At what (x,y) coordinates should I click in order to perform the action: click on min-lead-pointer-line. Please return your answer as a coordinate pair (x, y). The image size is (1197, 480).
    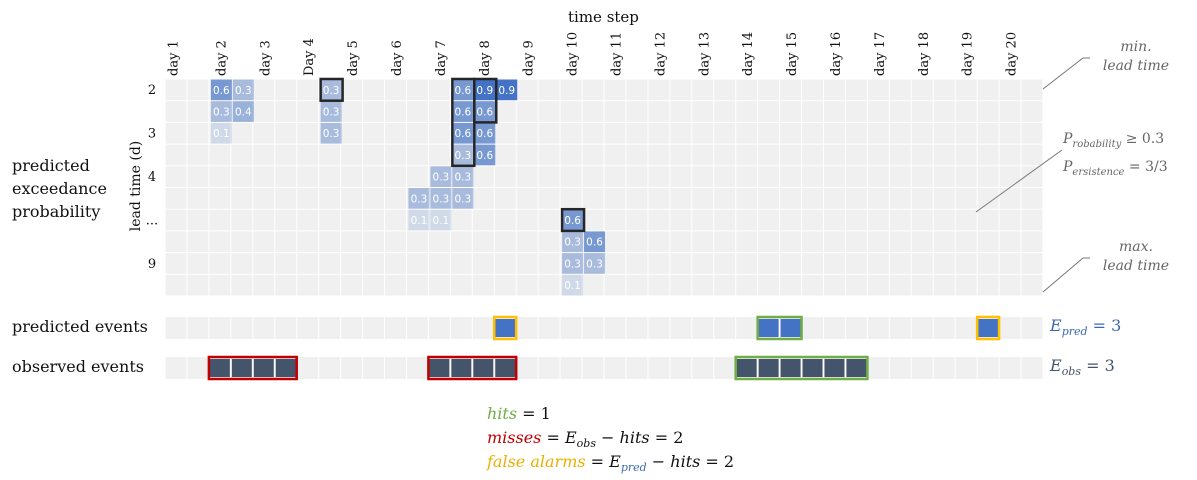
    Looking at the image, I should click on (1066, 73).